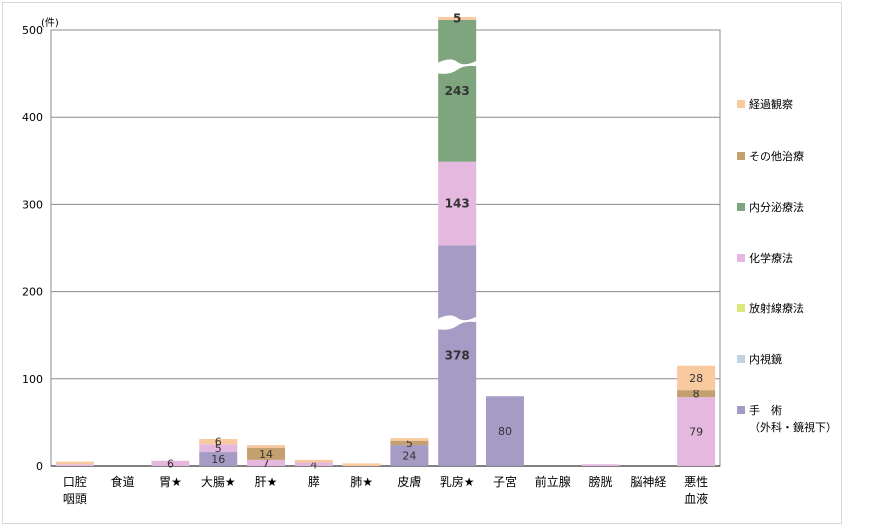 Image resolution: width=870 pixels, height=529 pixels. What do you see at coordinates (32, 292) in the screenshot?
I see `y-tick-label: 200` at bounding box center [32, 292].